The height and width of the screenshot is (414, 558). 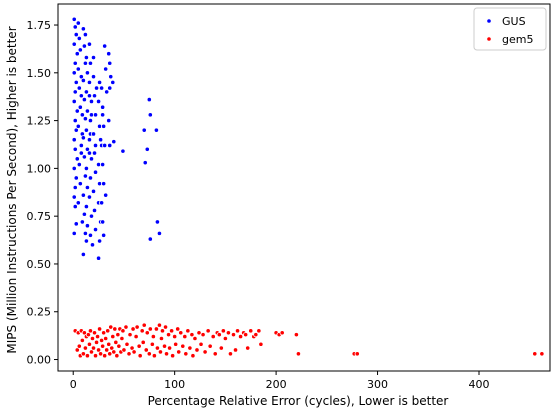 What do you see at coordinates (39, 73) in the screenshot?
I see `y-tick-label: 1.50` at bounding box center [39, 73].